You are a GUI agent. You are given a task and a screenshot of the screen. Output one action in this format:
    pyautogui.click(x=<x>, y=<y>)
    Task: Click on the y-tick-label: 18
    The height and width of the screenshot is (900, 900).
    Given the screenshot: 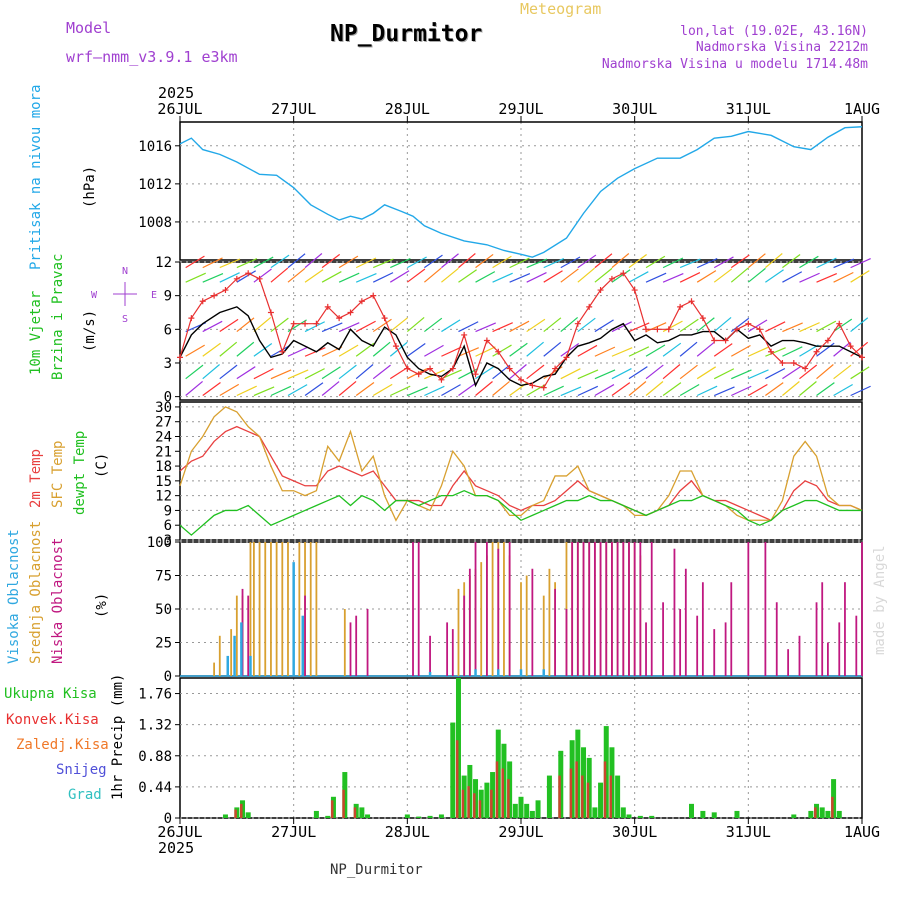 What is the action you would take?
    pyautogui.click(x=163, y=467)
    